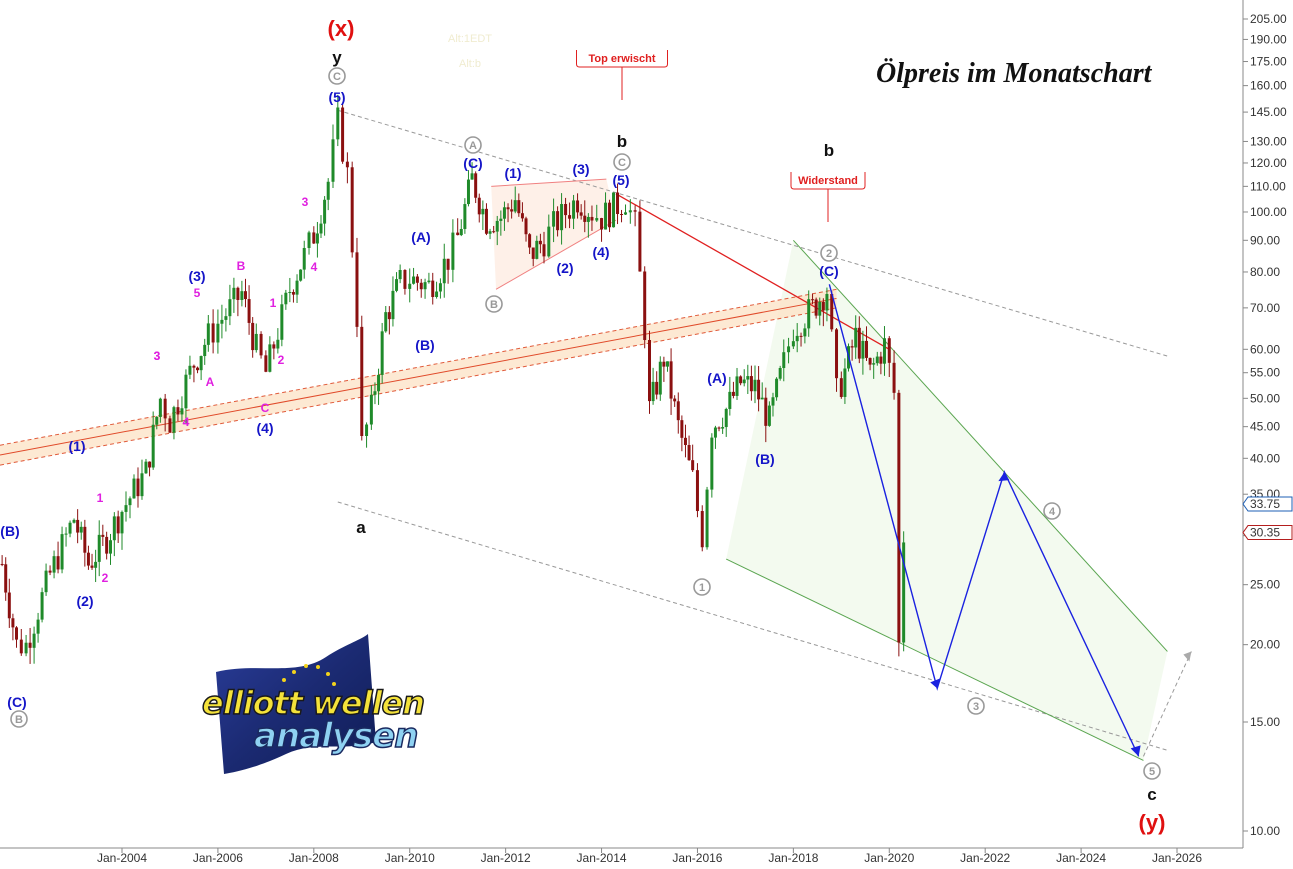 This screenshot has height=869, width=1293. I want to click on wave-label-circled: C, so click(337, 77).